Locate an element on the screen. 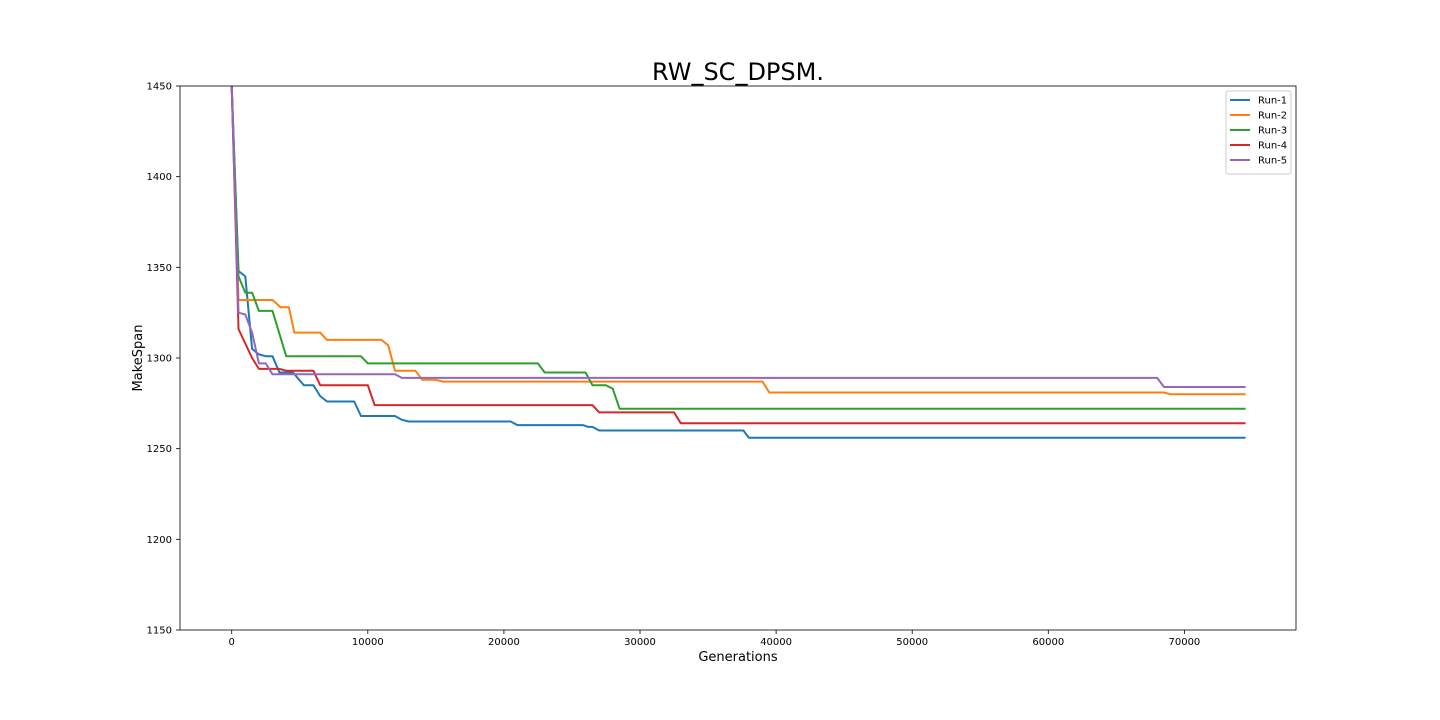  y-axis-label: MakeSpan is located at coordinates (138, 358).